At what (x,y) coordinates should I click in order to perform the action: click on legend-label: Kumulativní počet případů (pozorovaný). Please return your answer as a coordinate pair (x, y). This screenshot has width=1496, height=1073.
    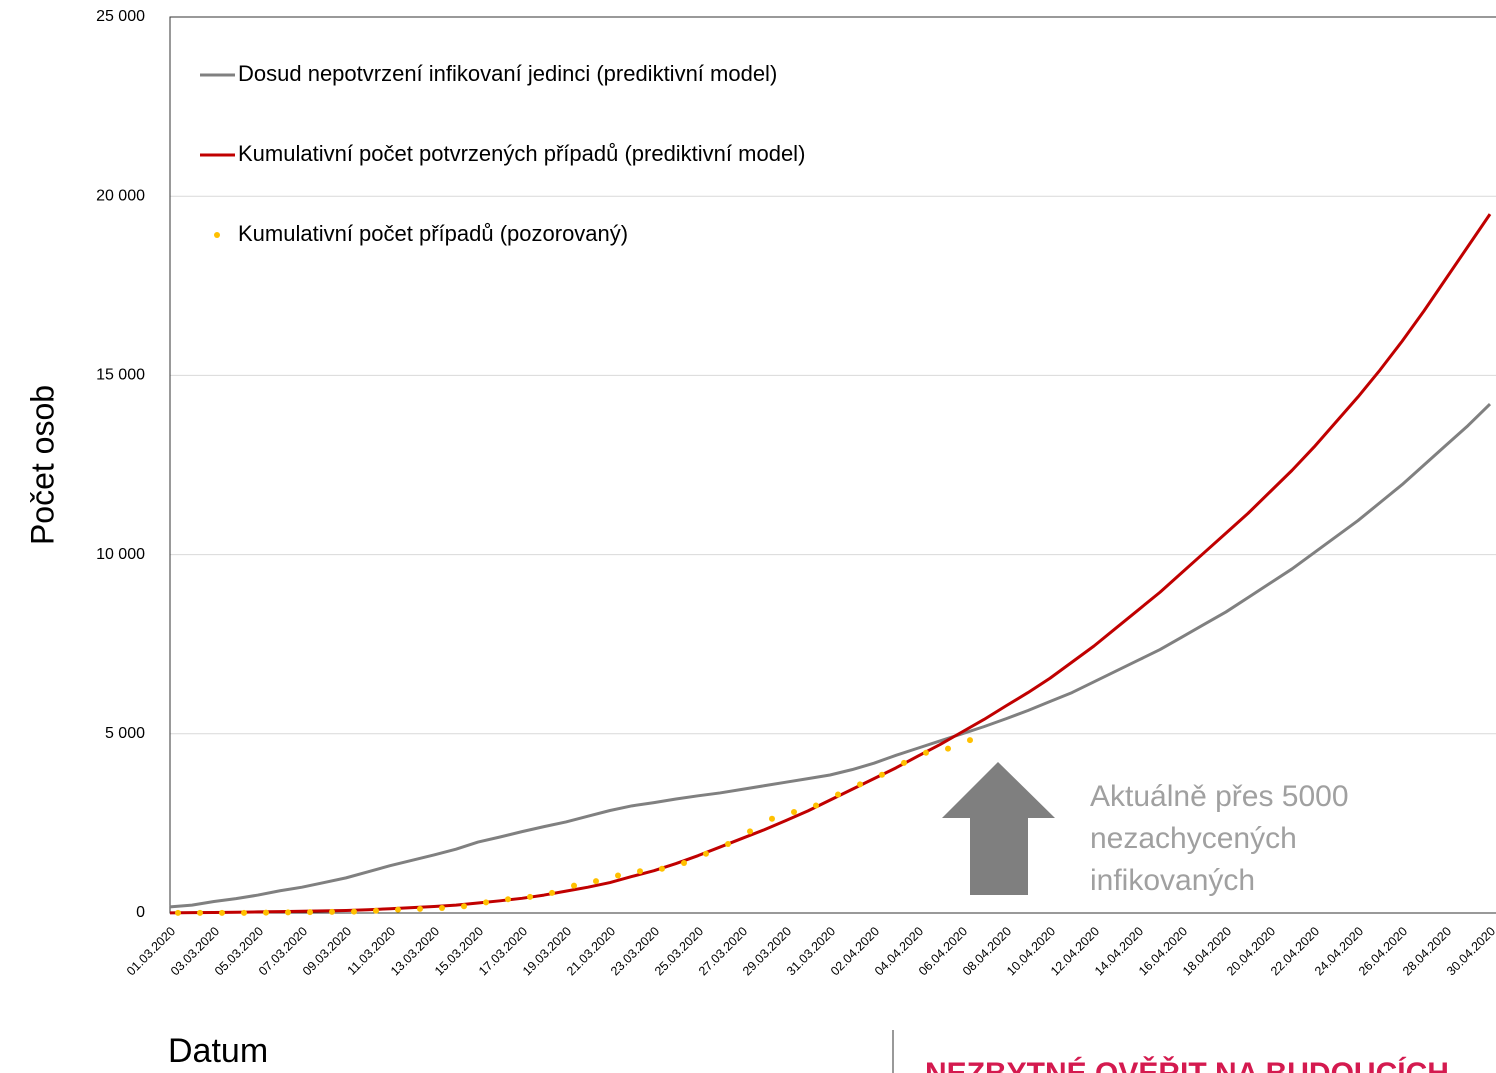
    Looking at the image, I should click on (433, 233).